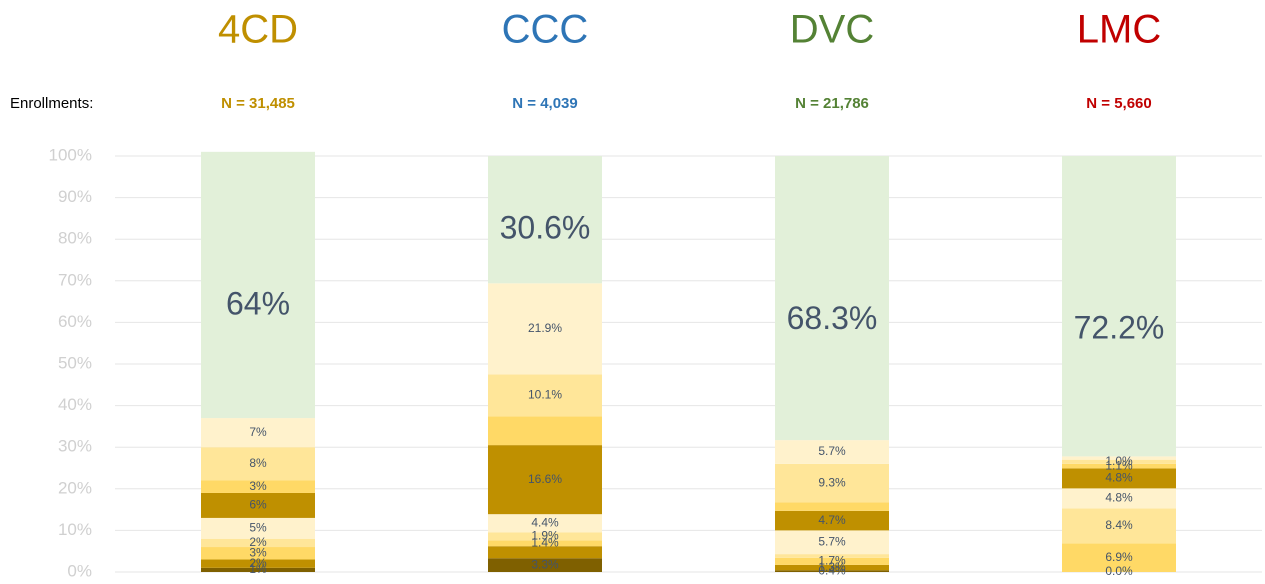  Describe the element at coordinates (51, 103) in the screenshot. I see `row-label: Enrollments:` at that location.